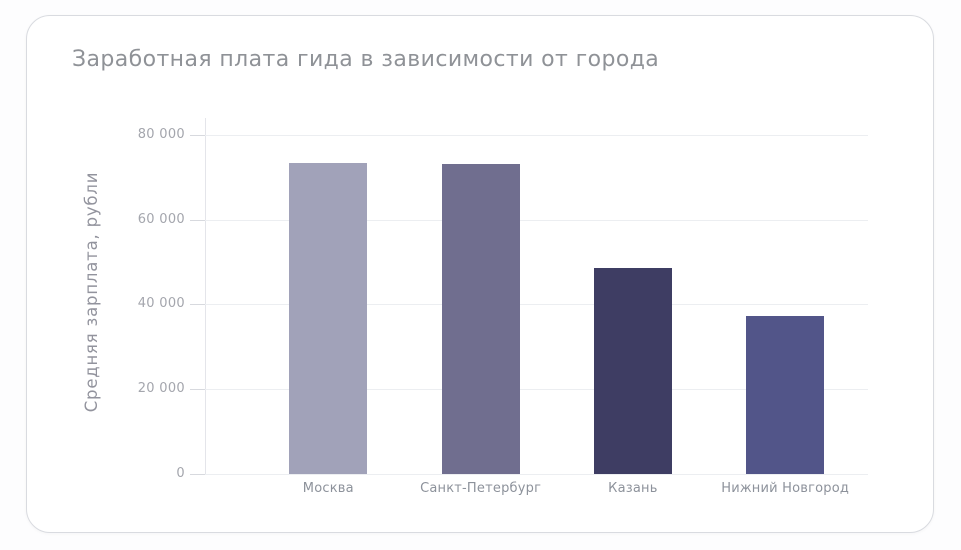 This screenshot has height=550, width=961. What do you see at coordinates (328, 488) in the screenshot?
I see `x-category-label: Москва` at bounding box center [328, 488].